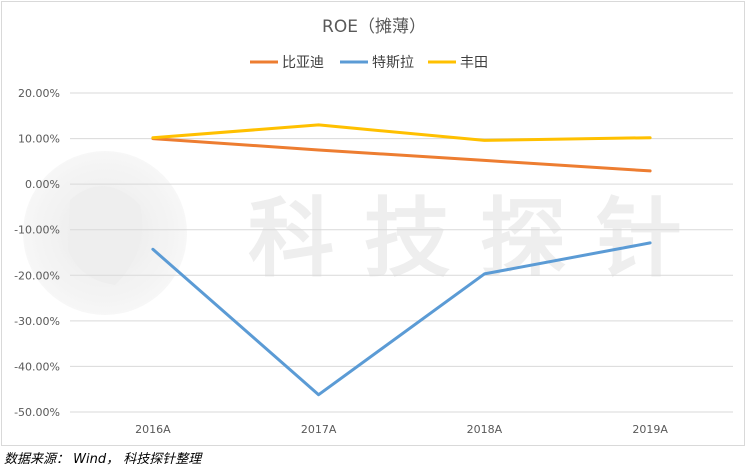 The image size is (748, 468). What do you see at coordinates (37, 366) in the screenshot?
I see `y-tick-label: -40.00%` at bounding box center [37, 366].